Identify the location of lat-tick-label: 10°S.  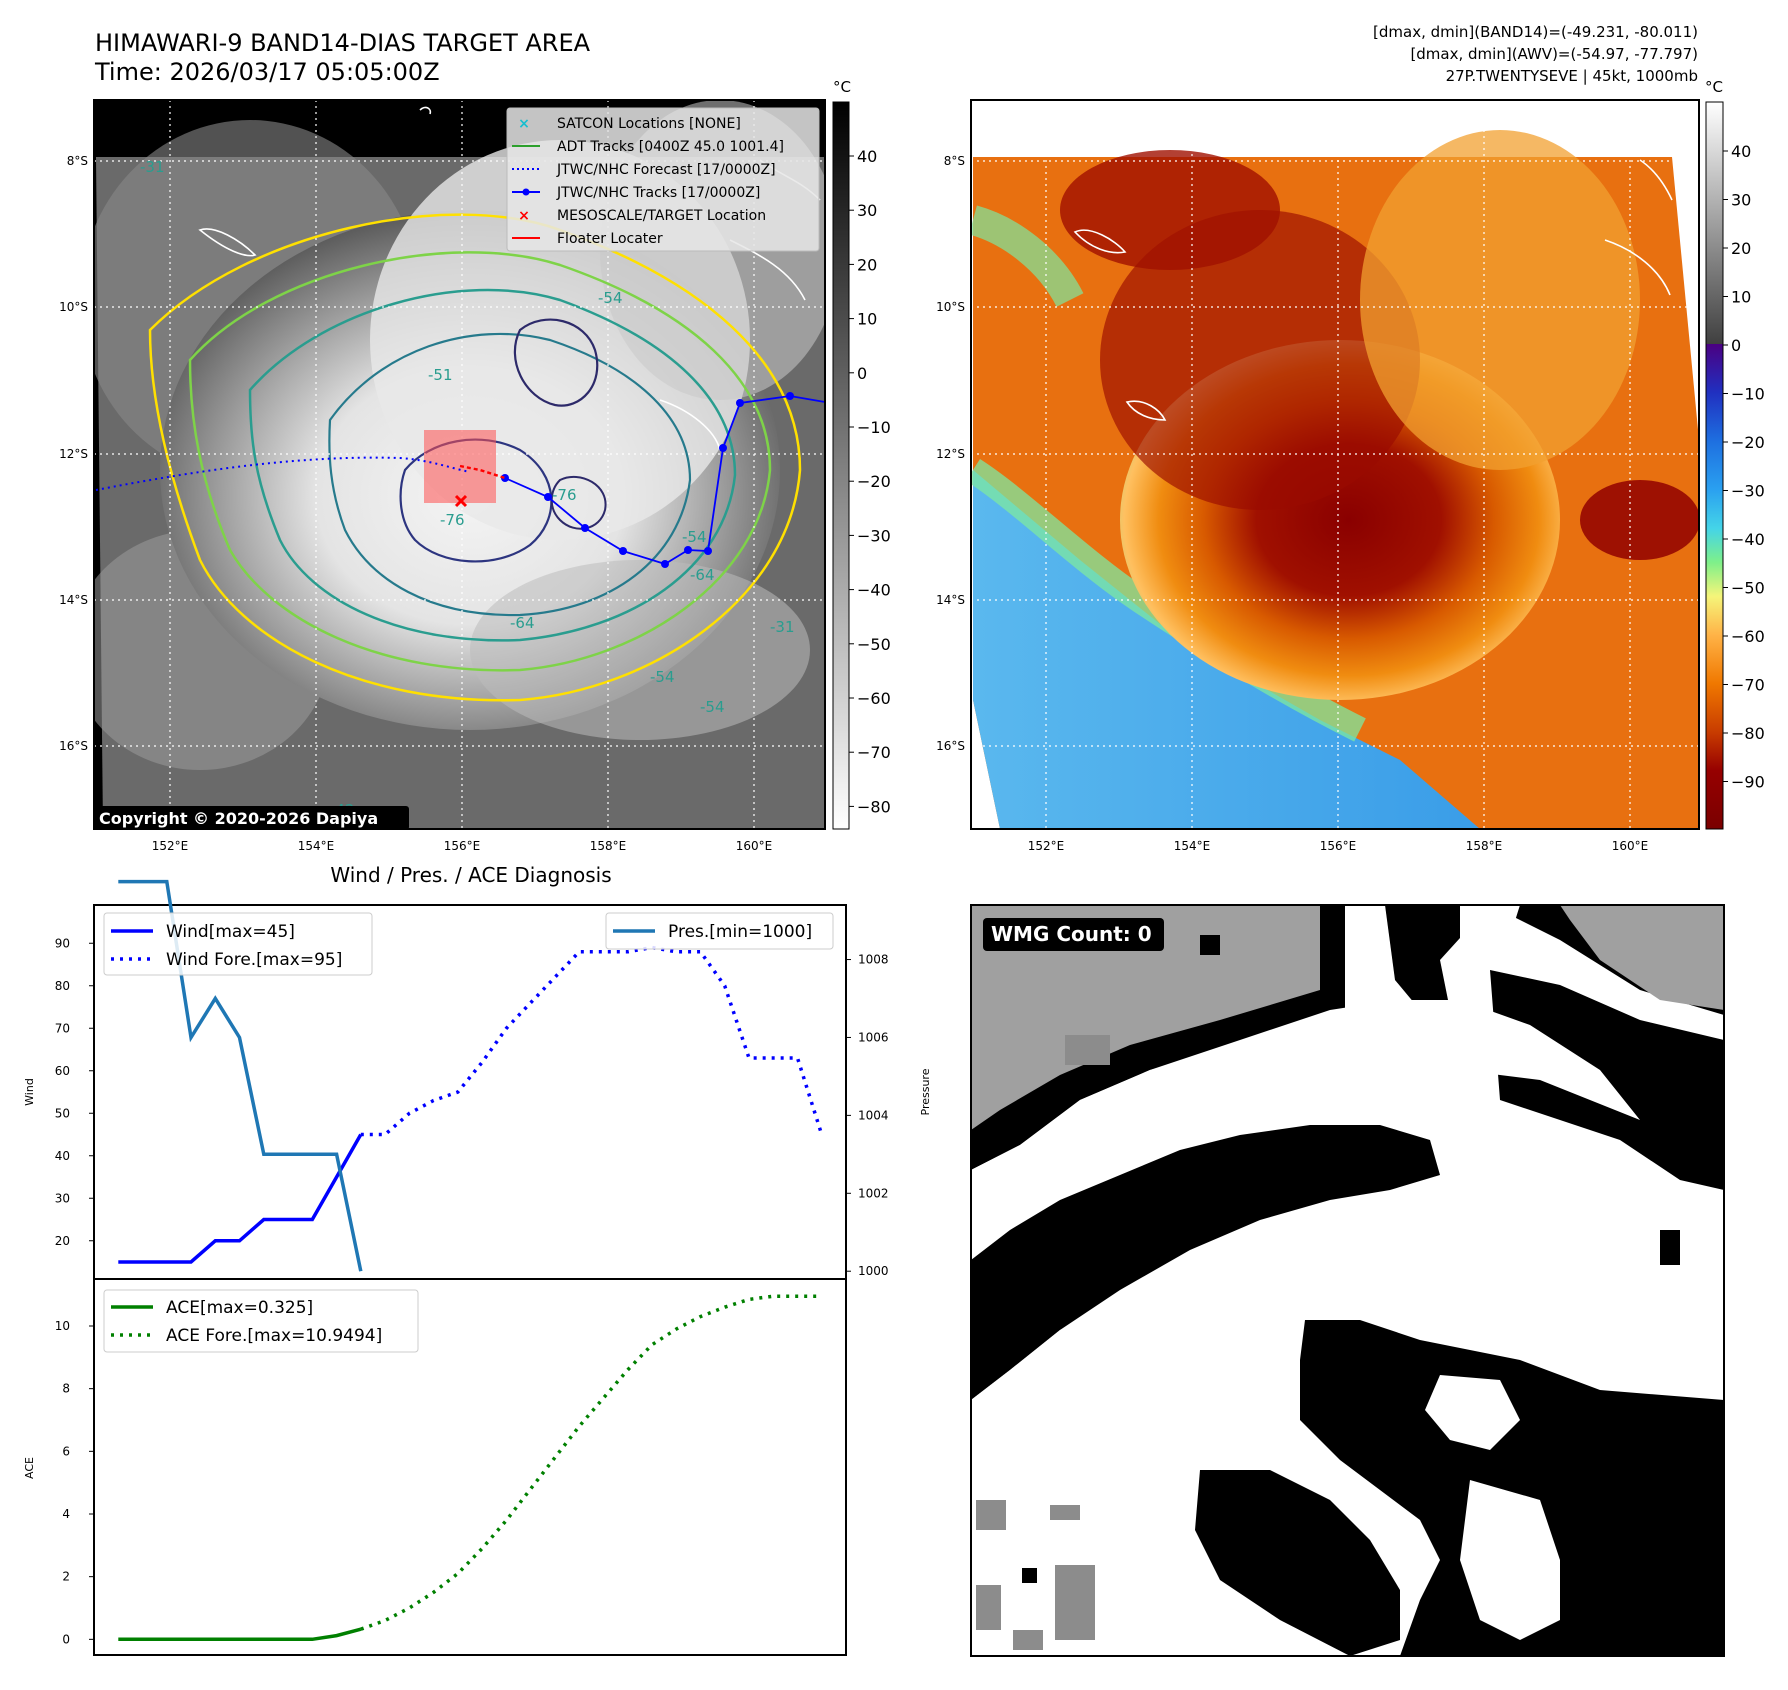
(950, 307).